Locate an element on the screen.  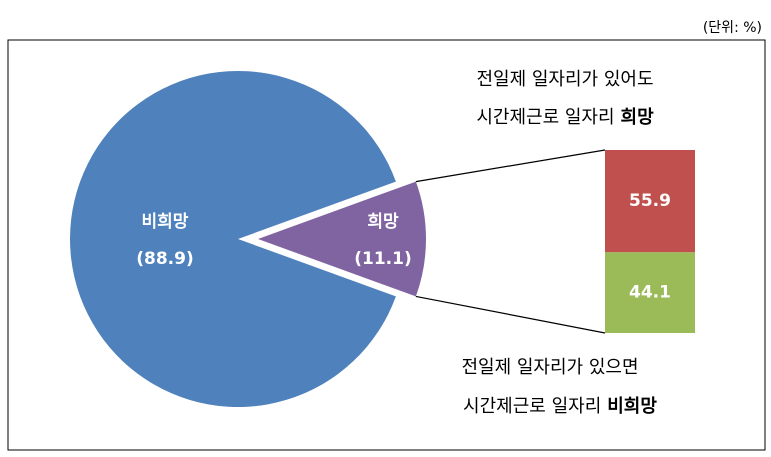
note-emphasis: 비희망 is located at coordinates (632, 406).